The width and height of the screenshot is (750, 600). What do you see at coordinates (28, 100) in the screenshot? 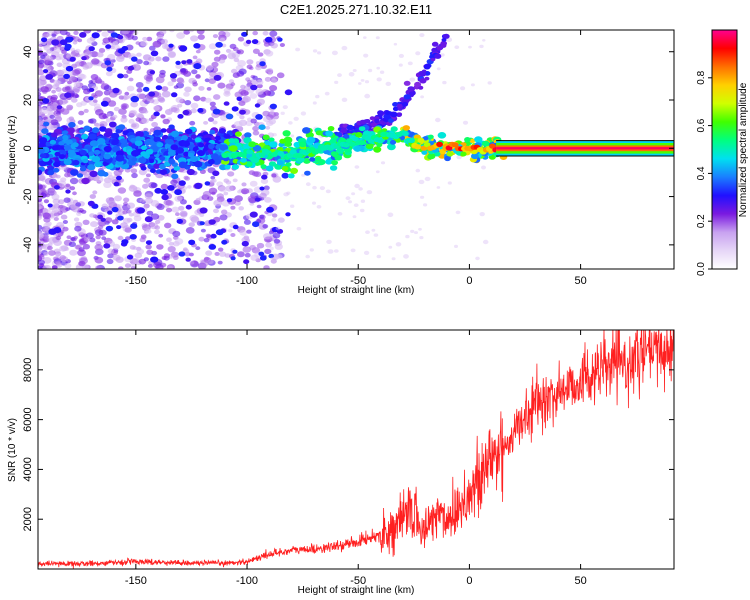
I see `y-tick-label: 20` at bounding box center [28, 100].